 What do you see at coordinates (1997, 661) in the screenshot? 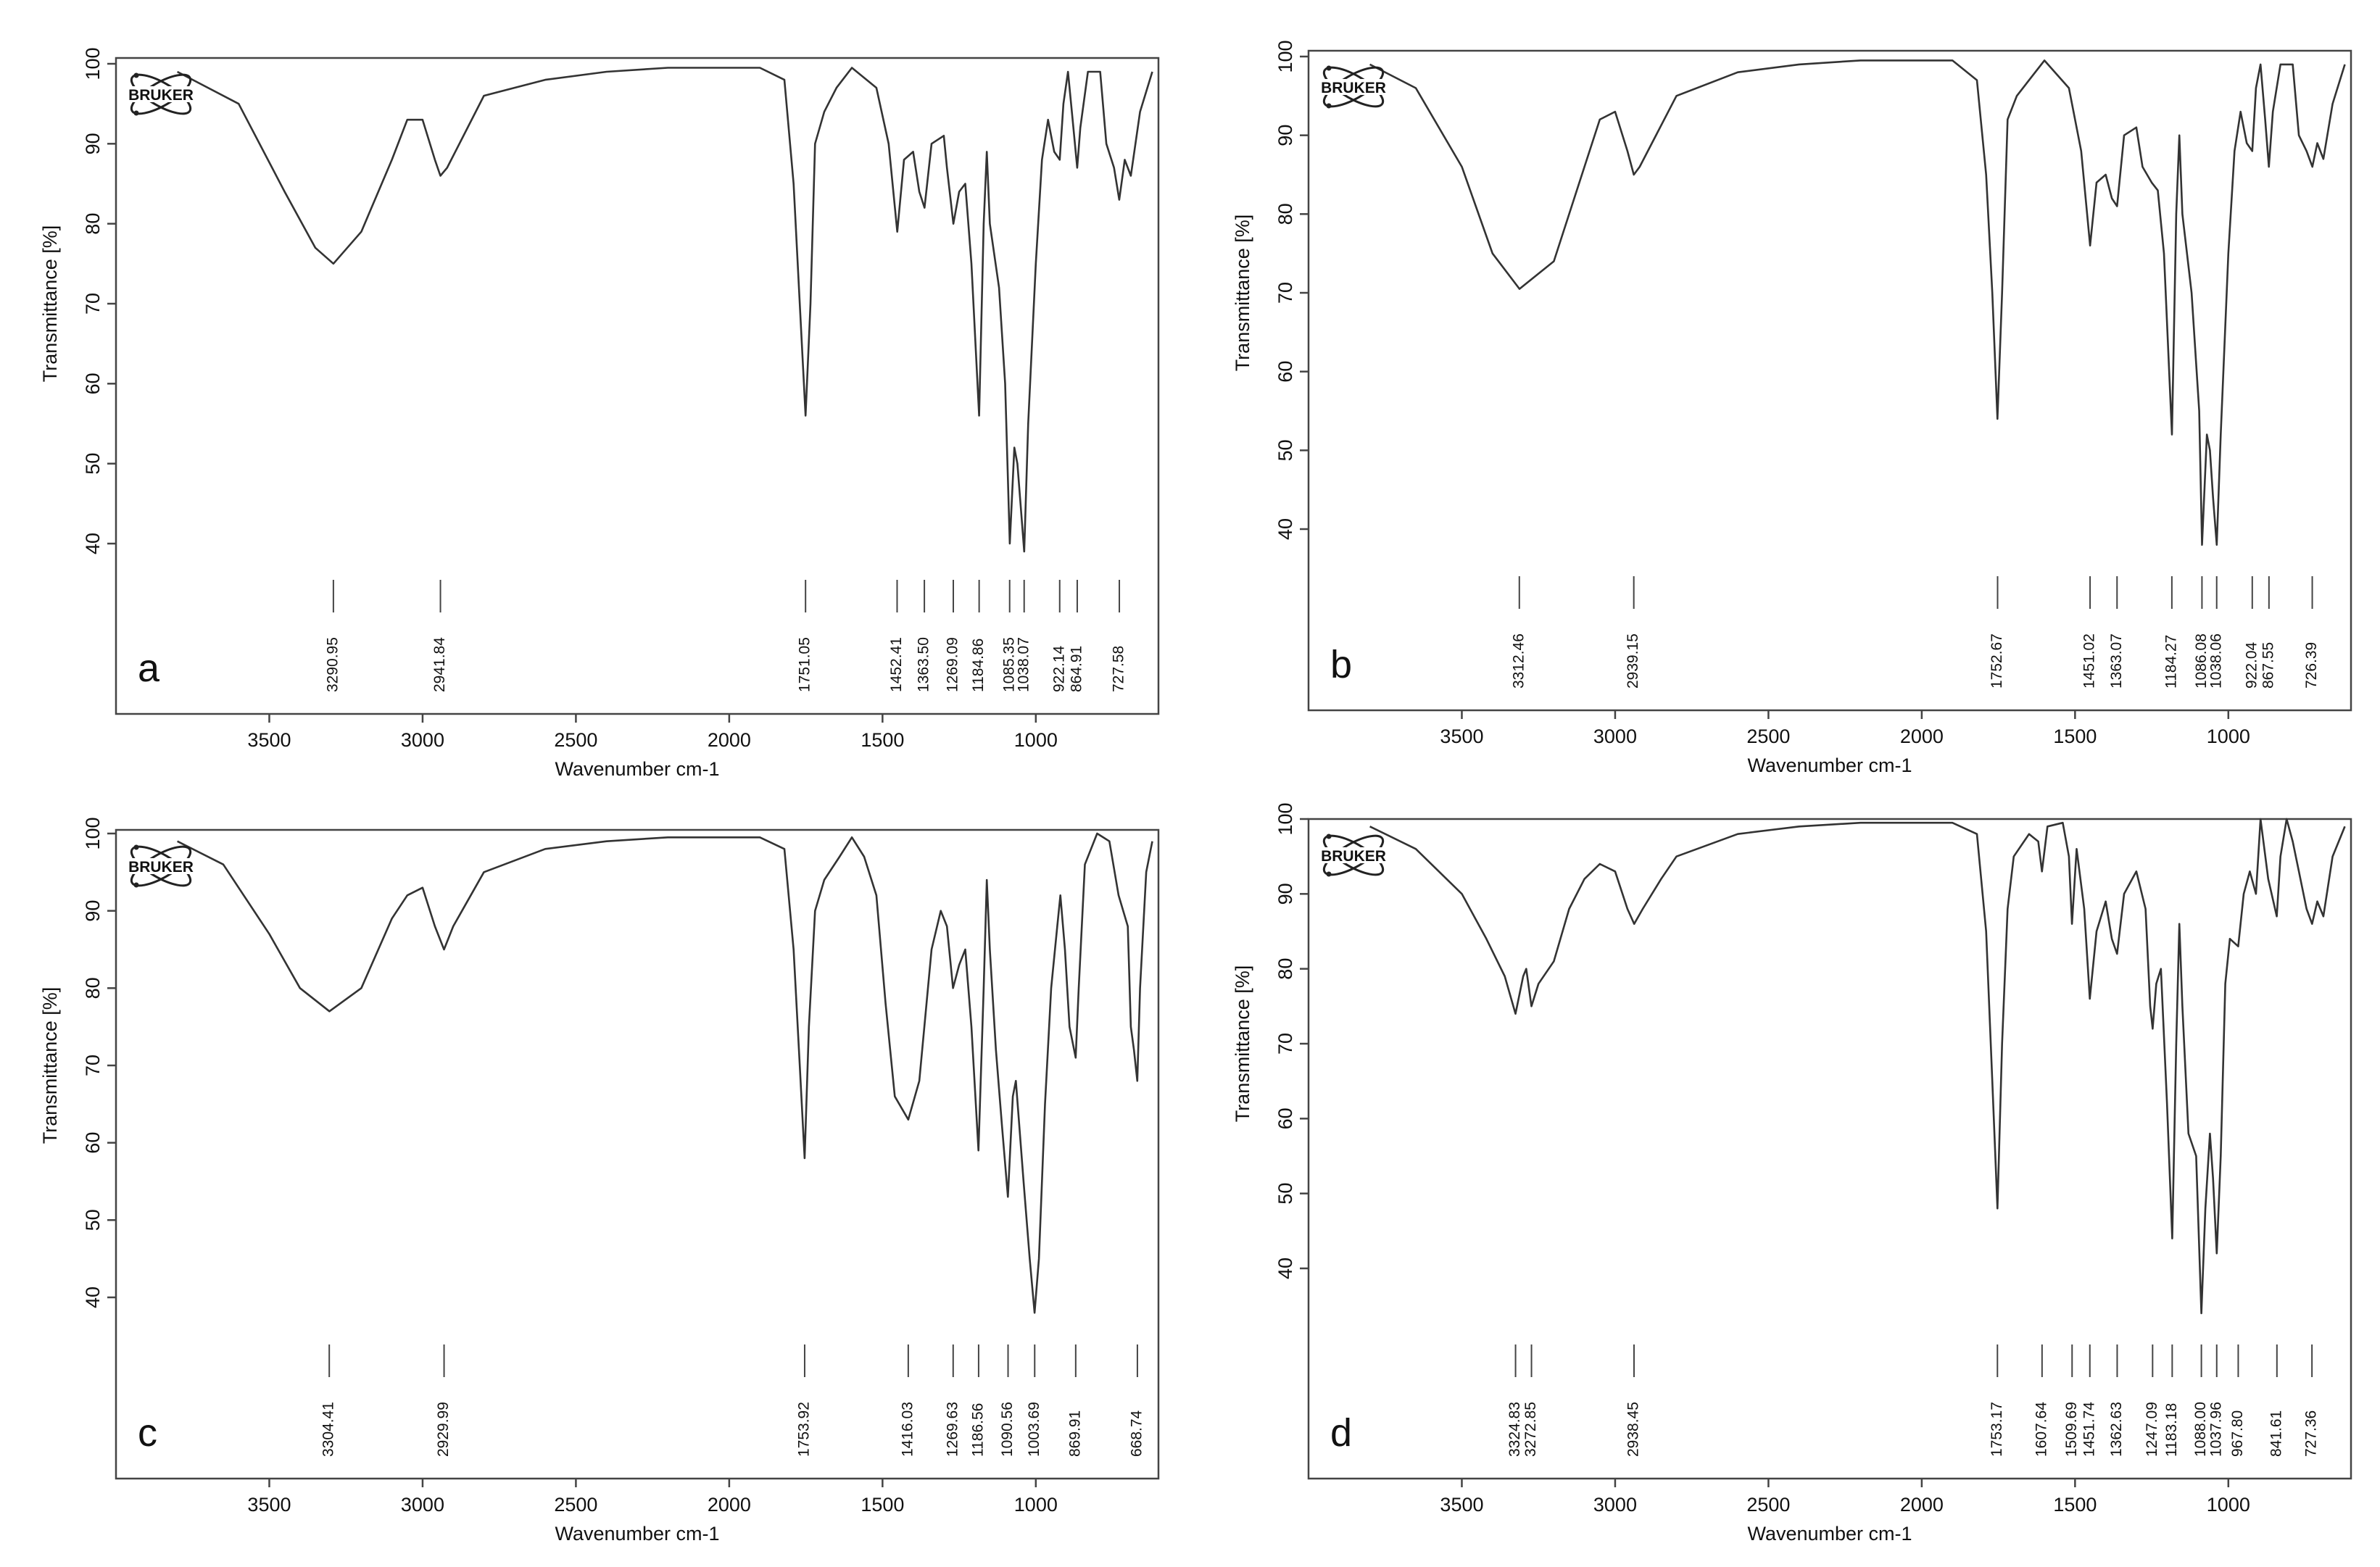
I see `peak-label: 1752.67` at bounding box center [1997, 661].